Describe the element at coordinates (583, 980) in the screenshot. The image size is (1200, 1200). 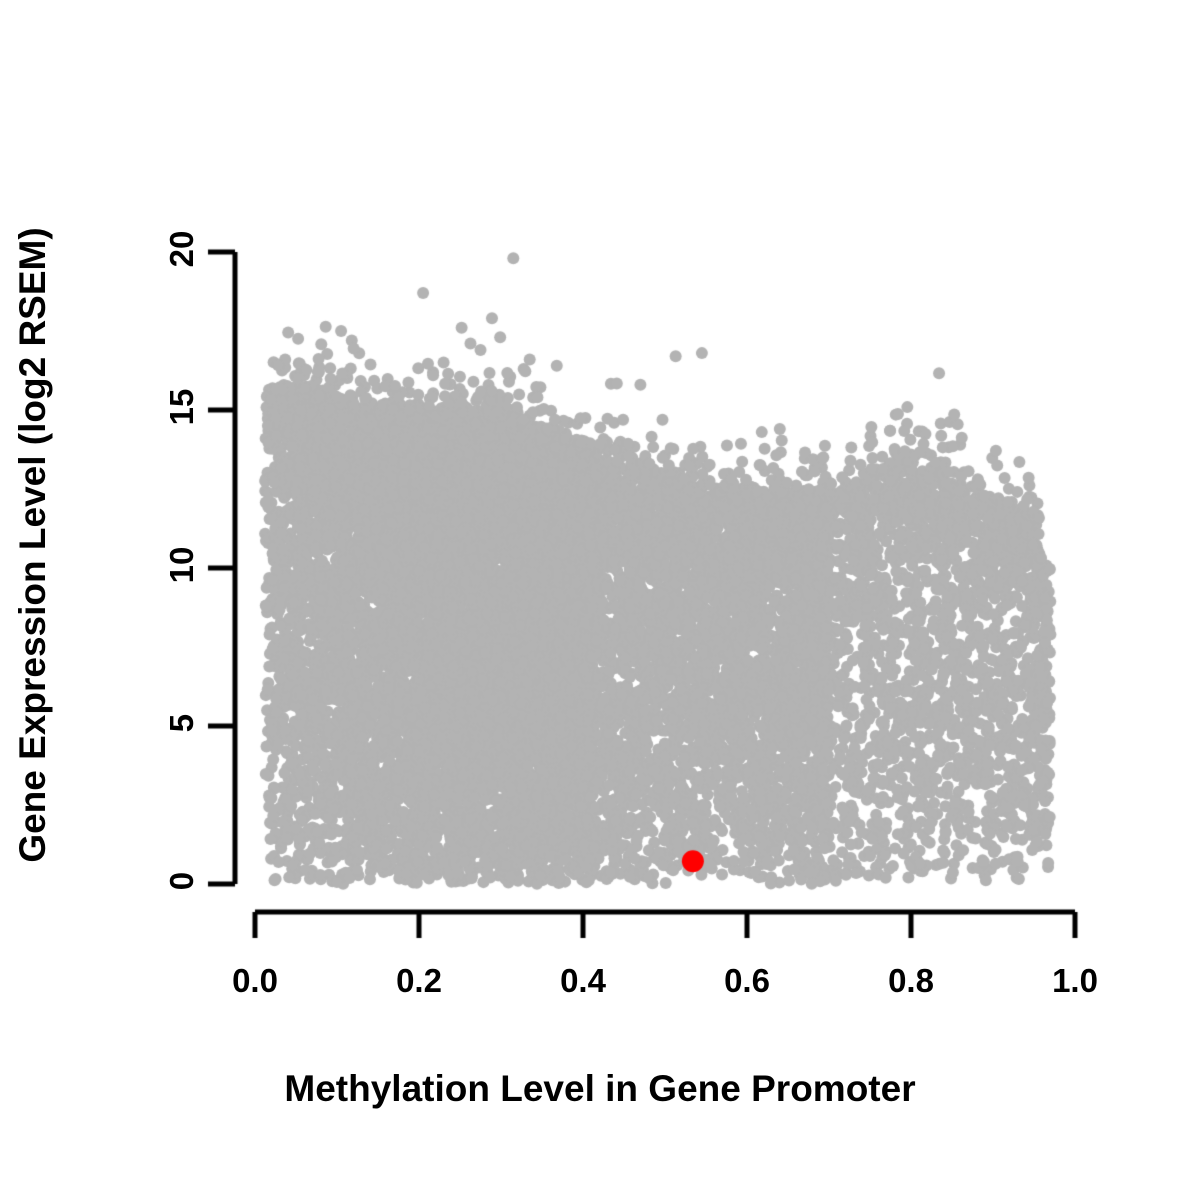
I see `x-tick-label: 0.4` at that location.